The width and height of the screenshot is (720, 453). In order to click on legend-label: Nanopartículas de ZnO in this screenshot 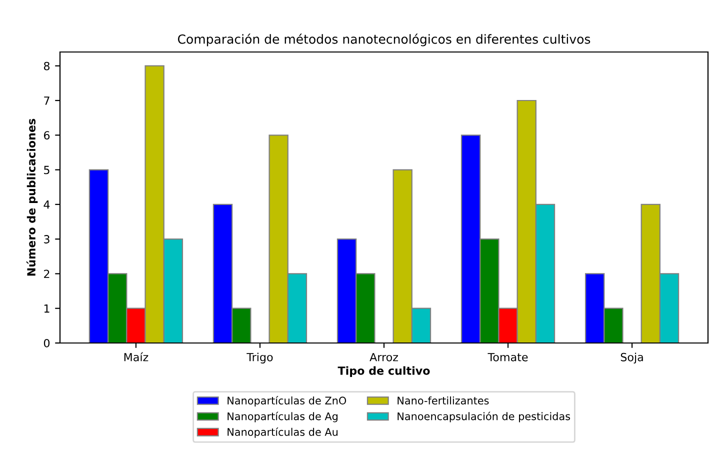, I will do `click(287, 401)`.